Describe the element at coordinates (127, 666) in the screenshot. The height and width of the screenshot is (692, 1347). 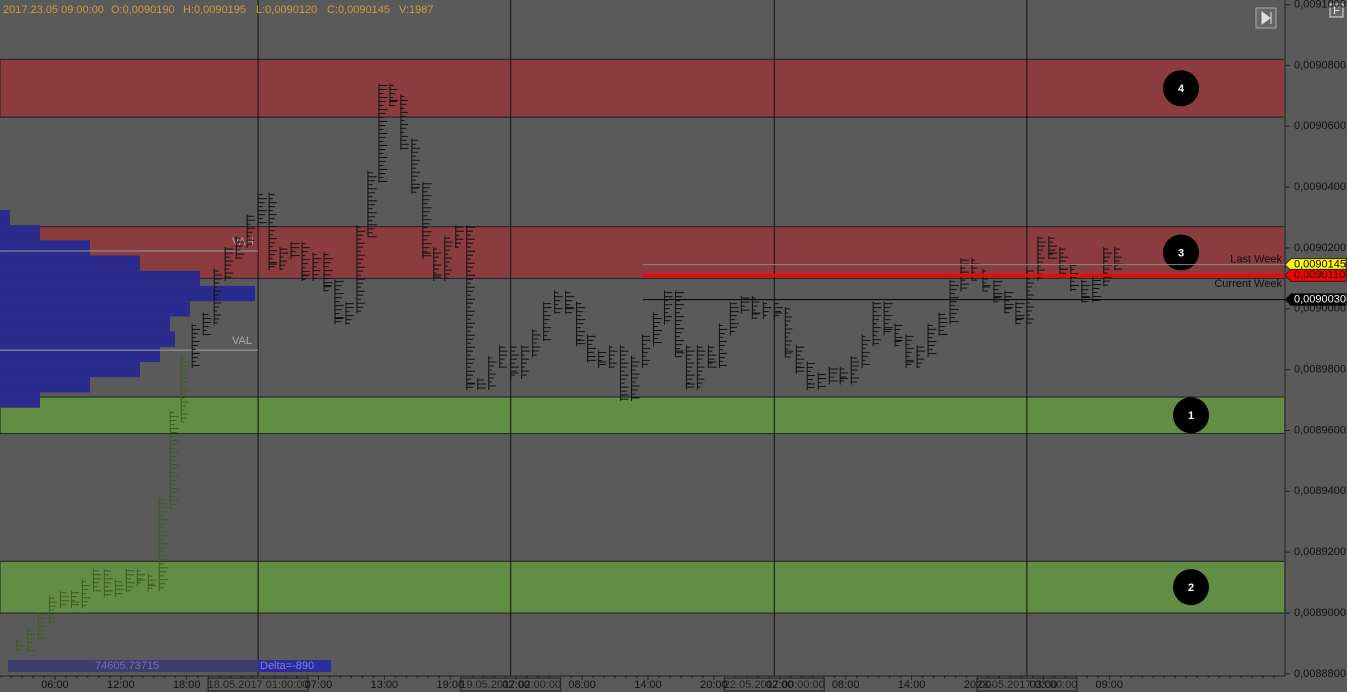
I see `footer-volume: 74605.73715` at that location.